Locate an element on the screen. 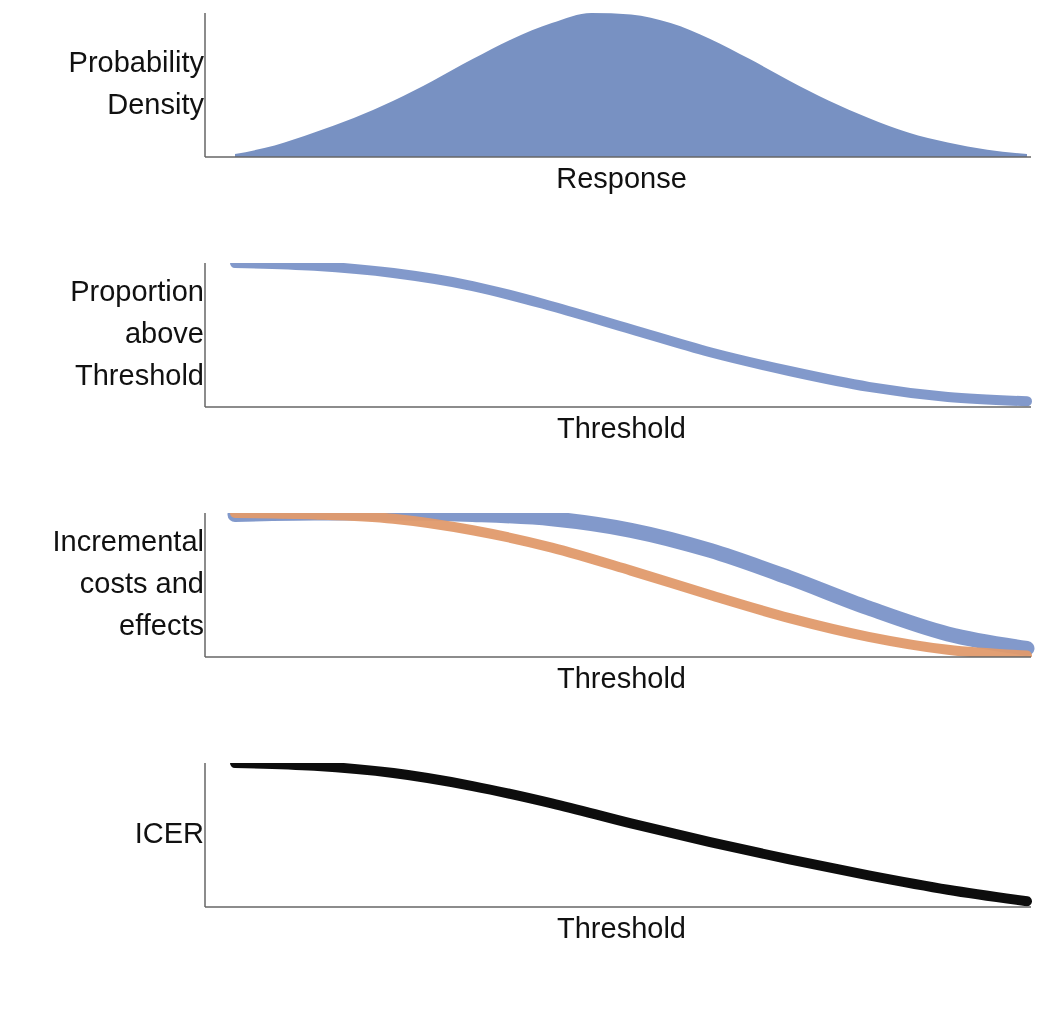 The height and width of the screenshot is (1021, 1047). y-axis-title: Incremental costs and effects is located at coordinates (127, 583).